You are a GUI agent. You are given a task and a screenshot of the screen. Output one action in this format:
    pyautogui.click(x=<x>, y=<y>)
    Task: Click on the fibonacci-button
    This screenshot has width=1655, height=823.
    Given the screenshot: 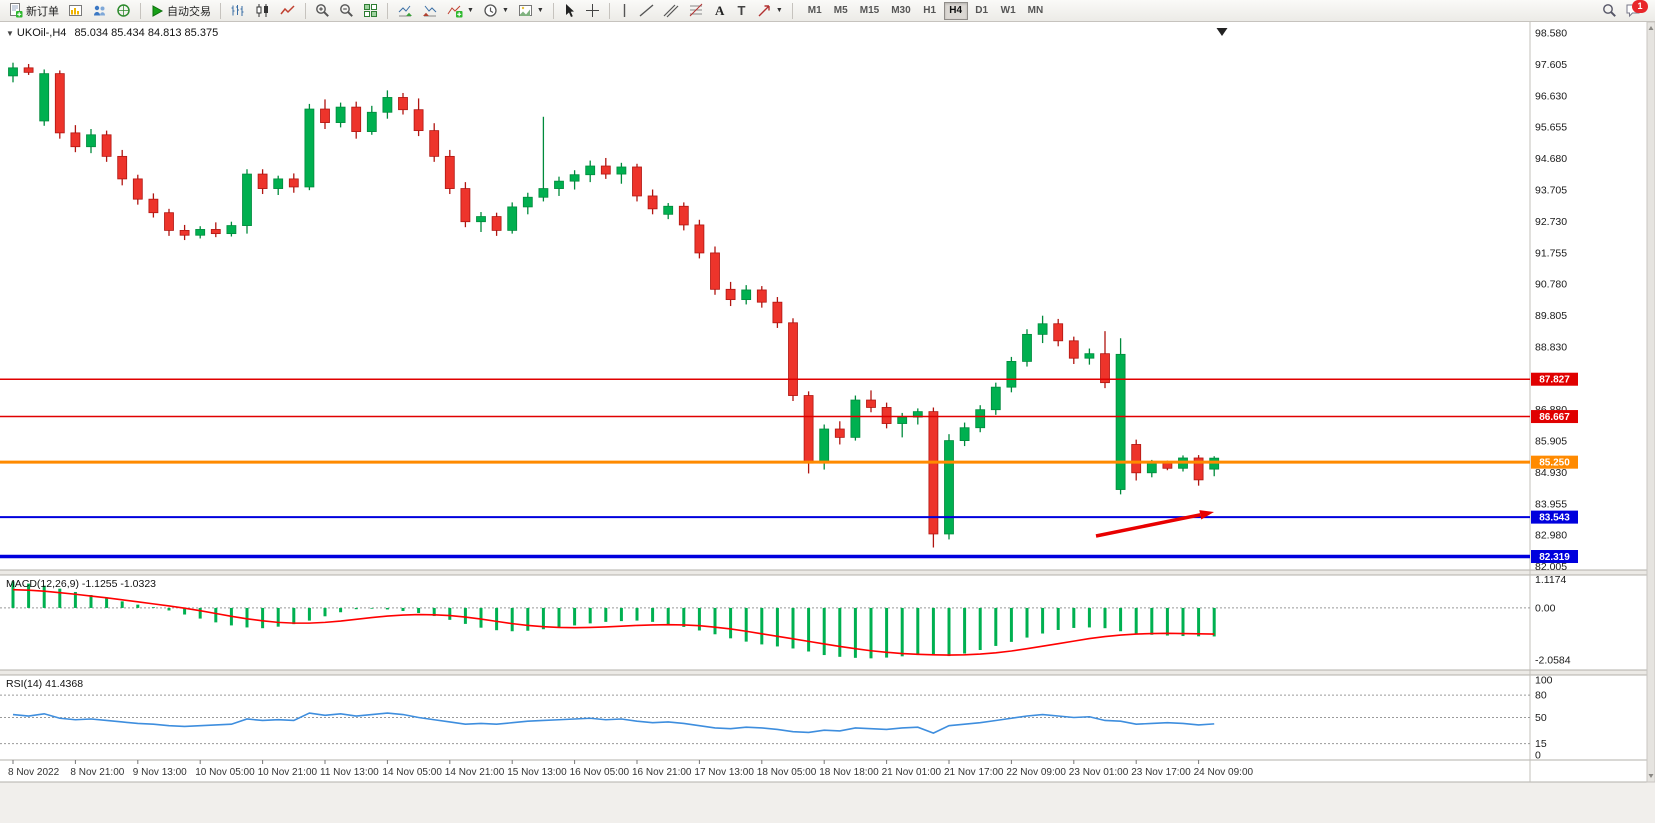 What is the action you would take?
    pyautogui.click(x=696, y=11)
    